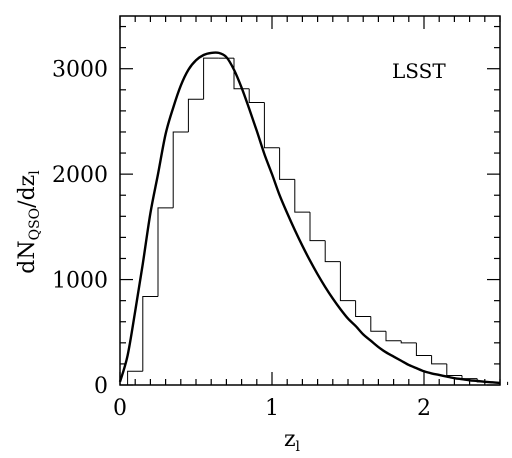 The width and height of the screenshot is (512, 458). I want to click on y-tick-label: 2000, so click(80, 175).